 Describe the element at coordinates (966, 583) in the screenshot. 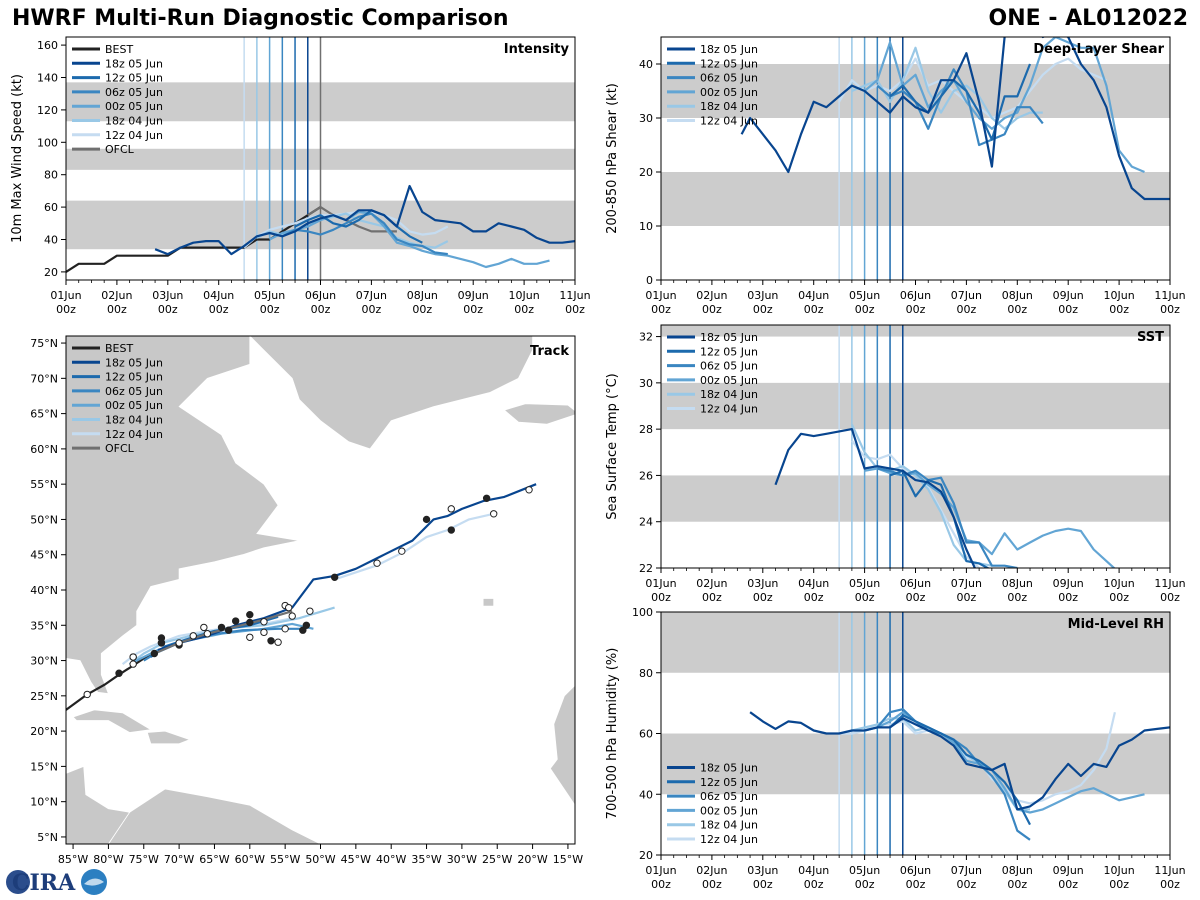

I see `sst-xtick-label: 07Jun` at that location.